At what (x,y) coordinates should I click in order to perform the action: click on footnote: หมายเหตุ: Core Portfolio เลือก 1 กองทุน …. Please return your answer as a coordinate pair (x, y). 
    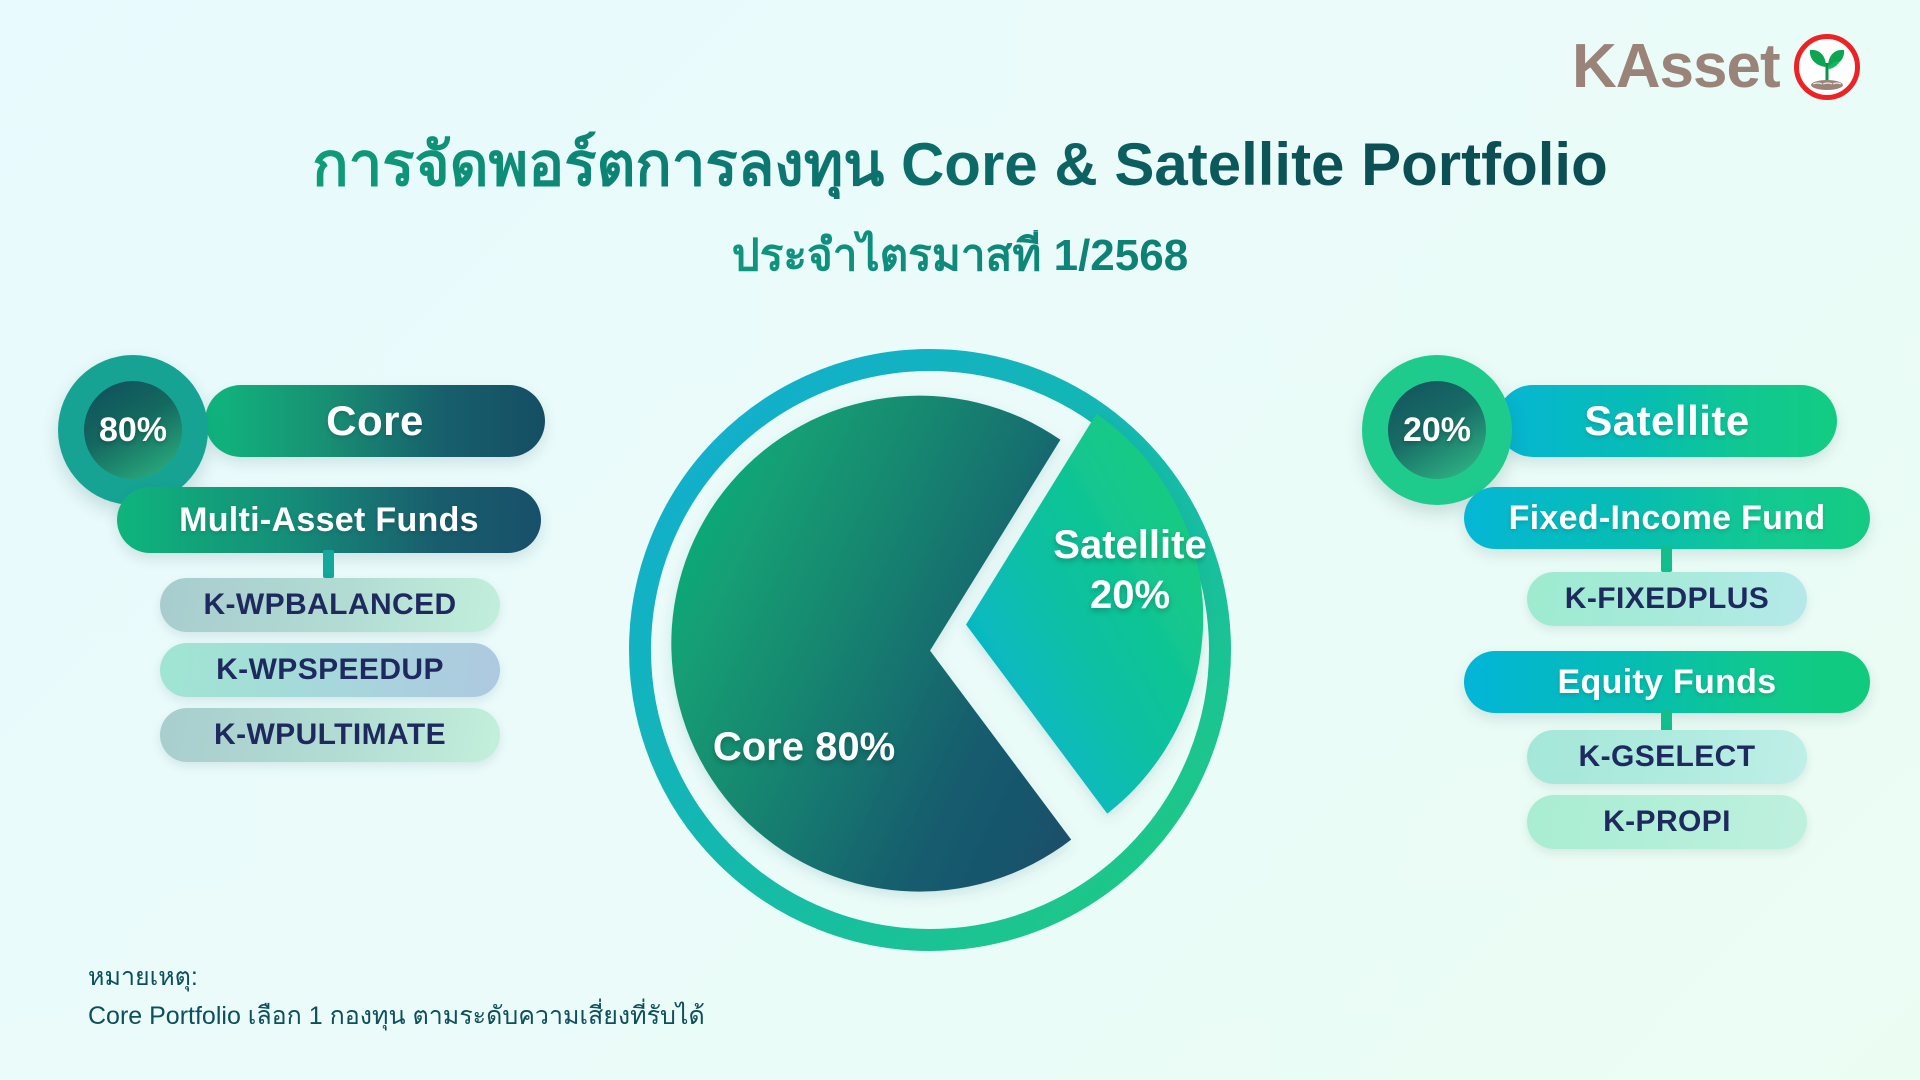
    Looking at the image, I should click on (396, 997).